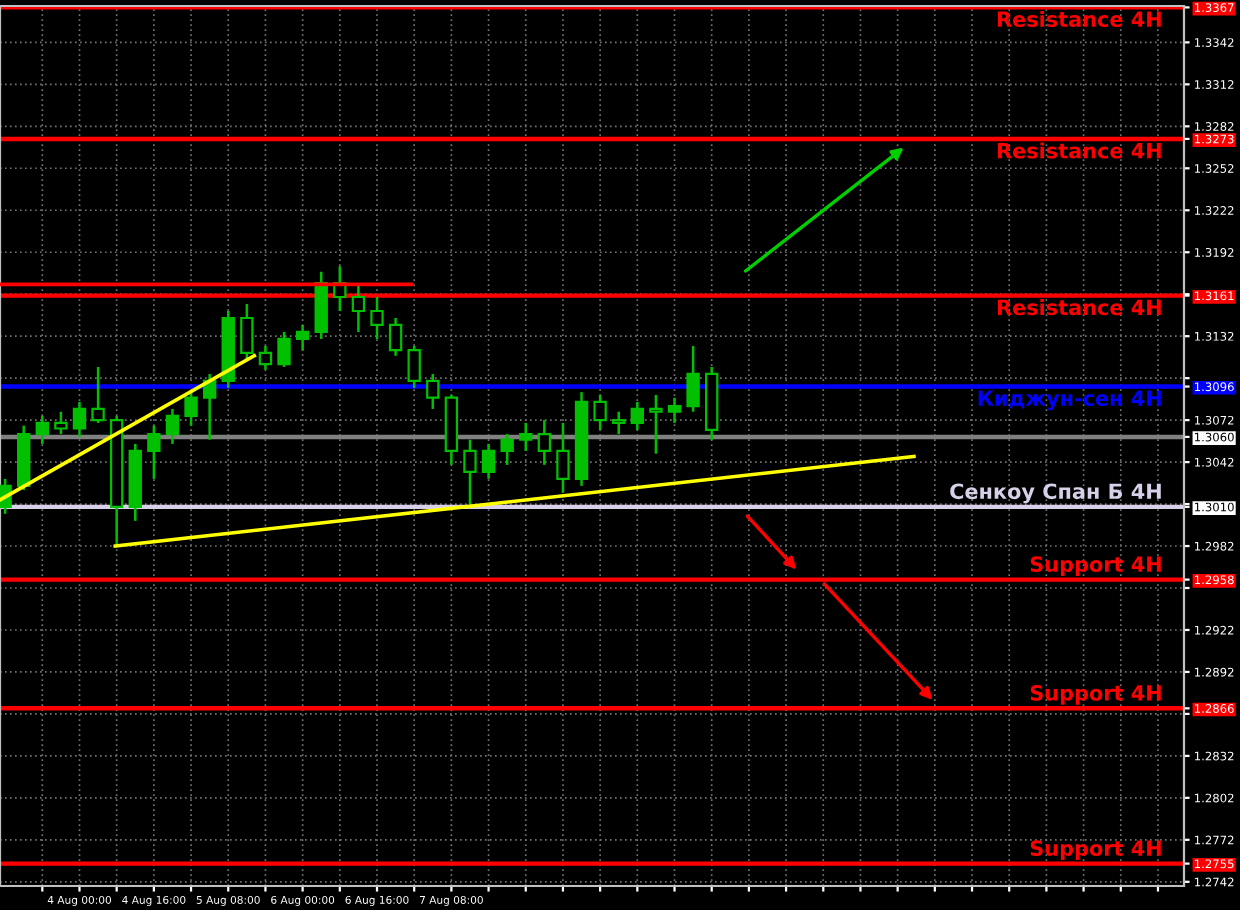  I want to click on ref-line-label: Сенкоу Спан Б 4H, so click(1055, 493).